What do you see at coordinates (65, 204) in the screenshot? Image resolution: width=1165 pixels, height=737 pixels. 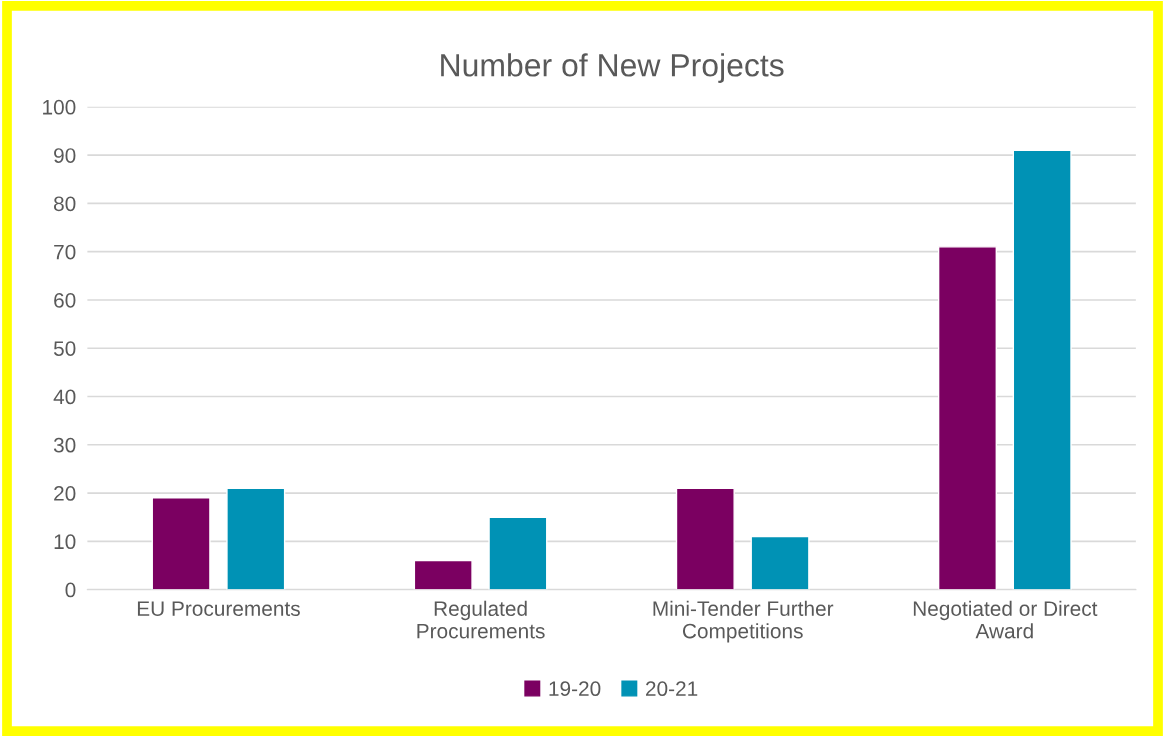 I see `y-tick-label: 80` at bounding box center [65, 204].